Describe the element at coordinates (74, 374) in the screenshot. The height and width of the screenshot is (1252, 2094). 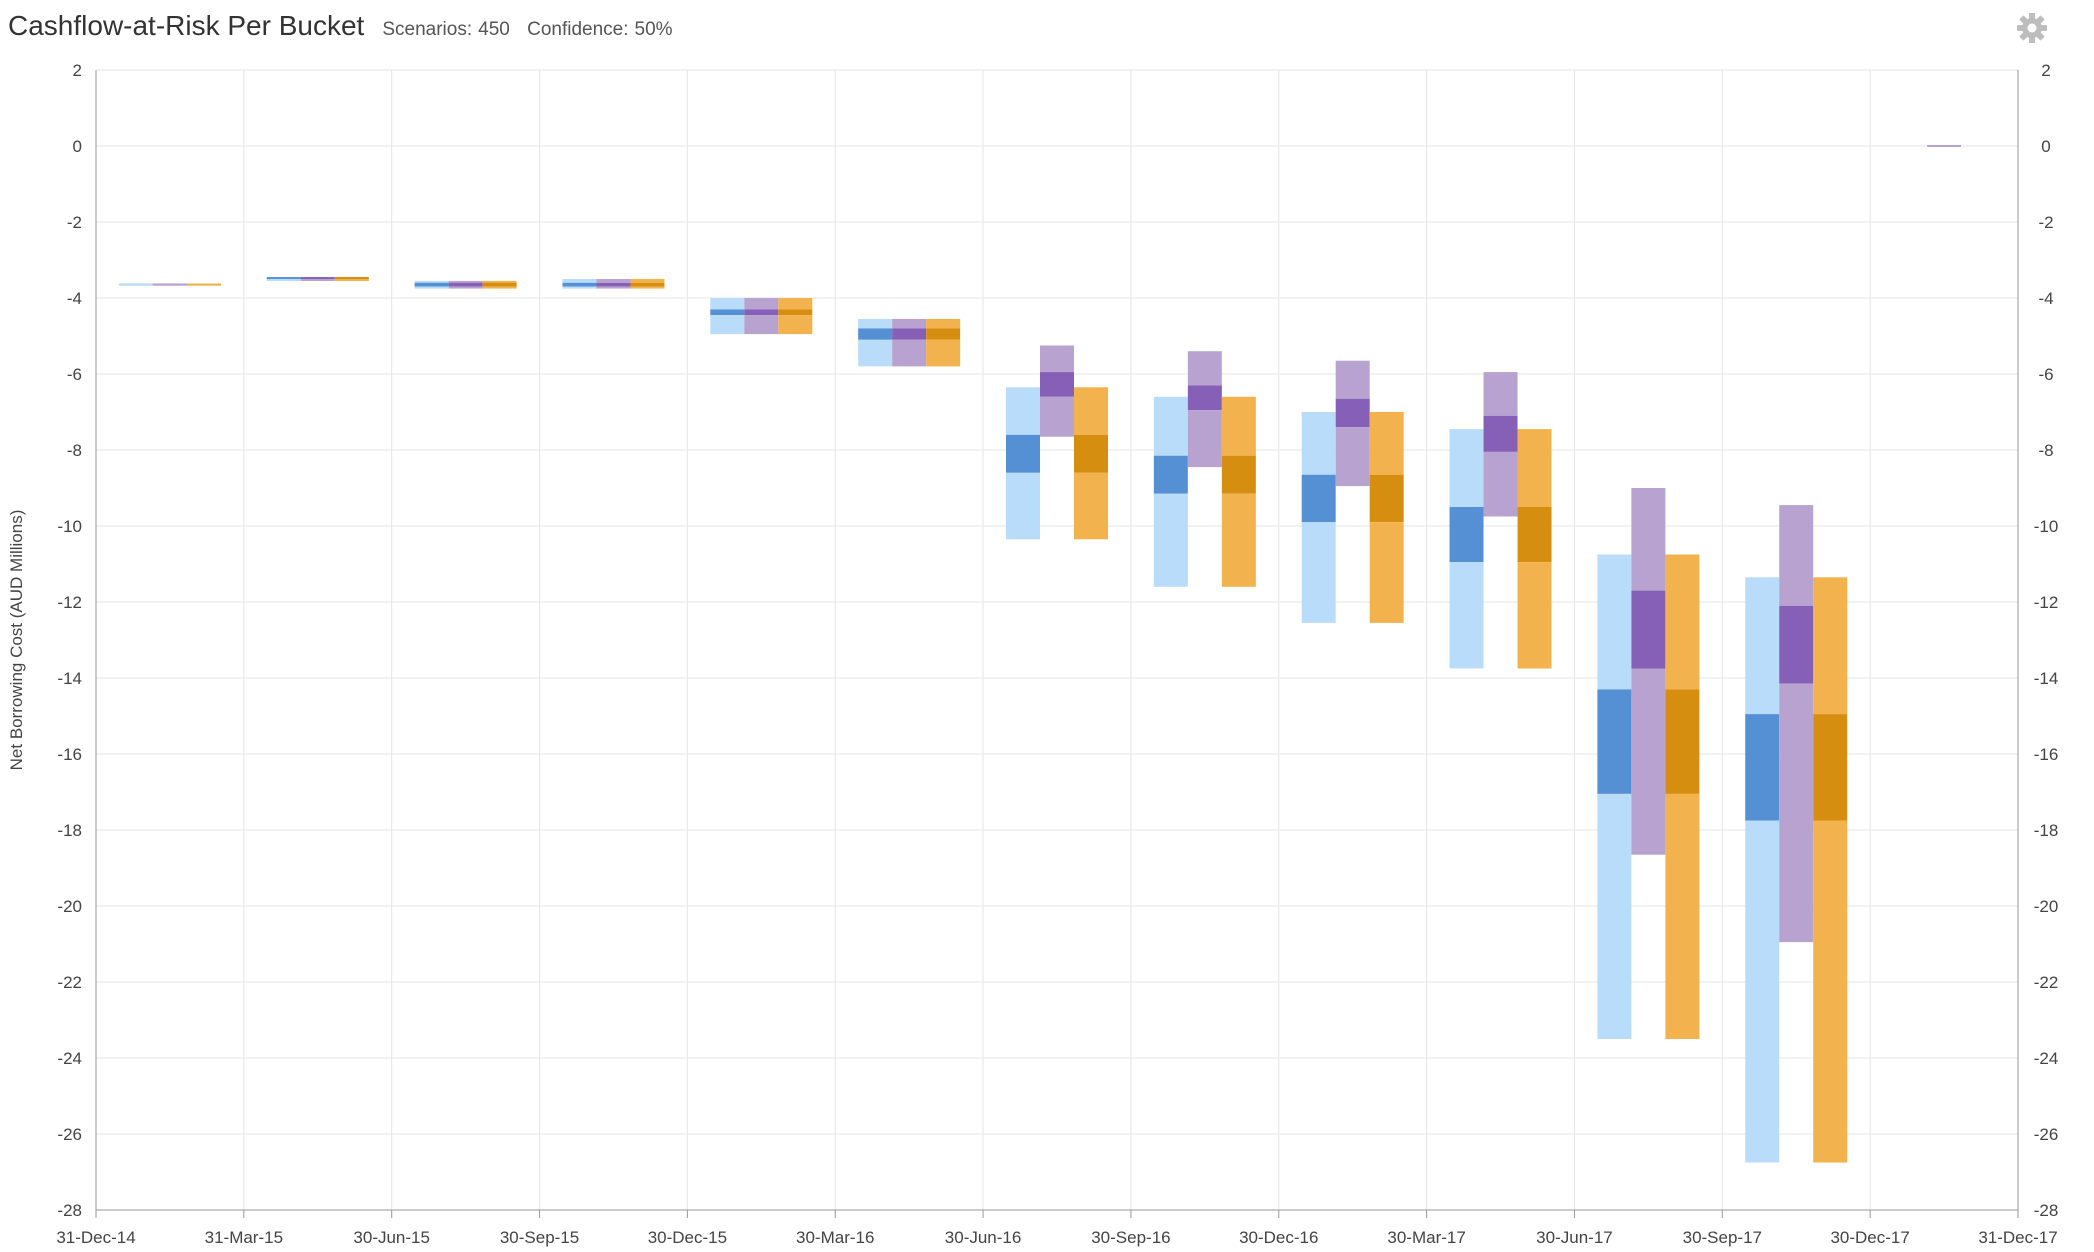
I see `y-tick-label-left: -6` at that location.